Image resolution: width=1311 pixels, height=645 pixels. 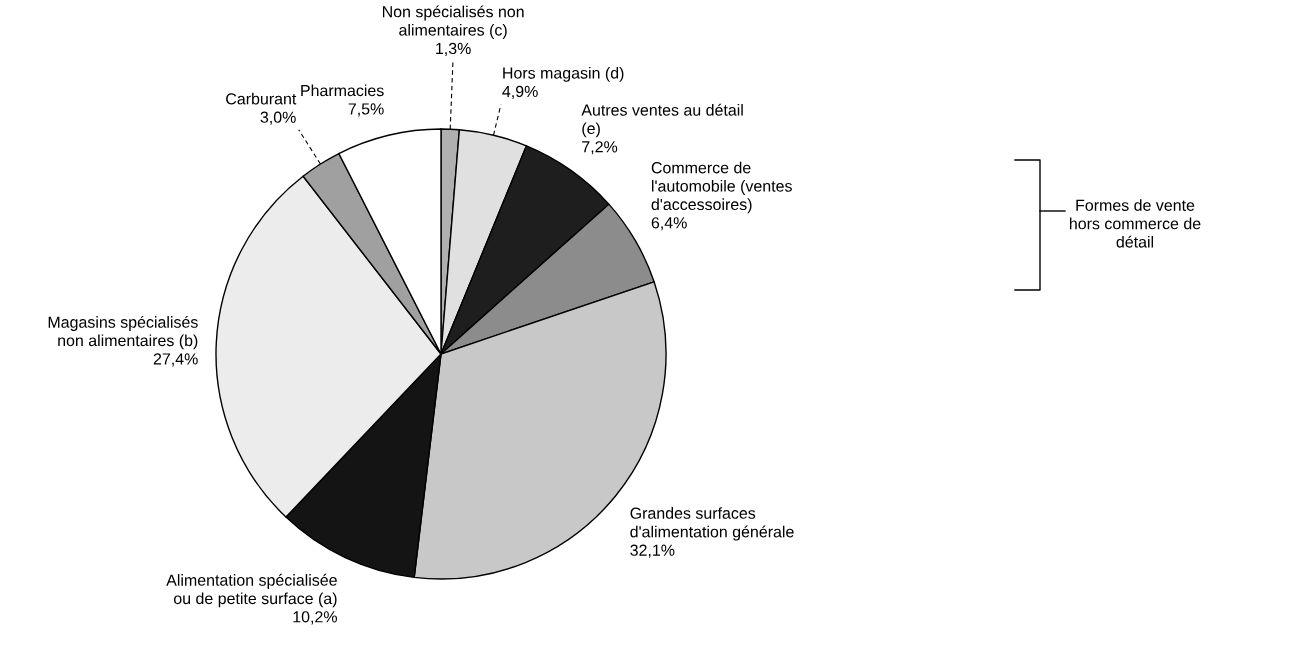 What do you see at coordinates (123, 332) in the screenshot?
I see `slice-label: Magasins spécialisés non alimentaires (b)` at bounding box center [123, 332].